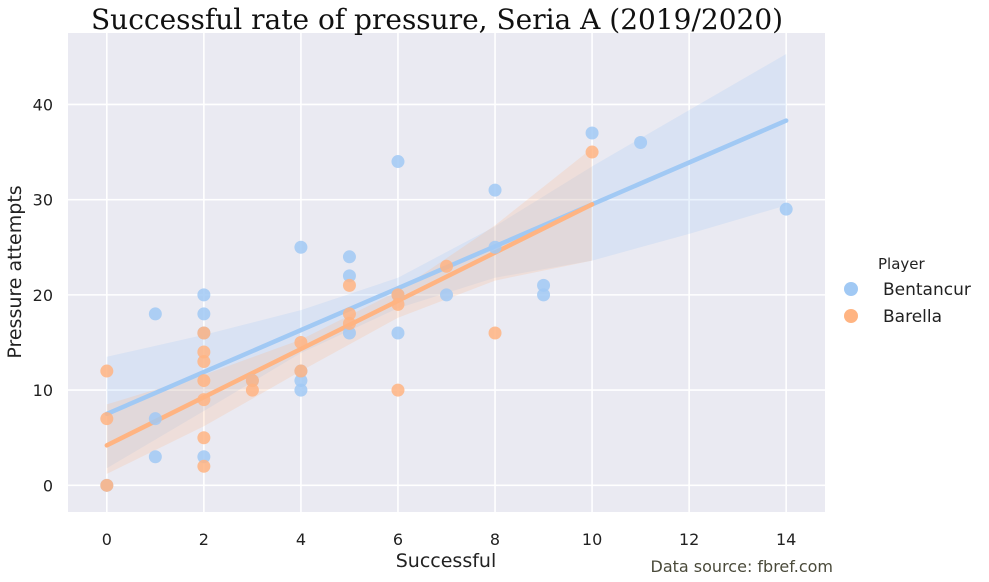 Image resolution: width=989 pixels, height=582 pixels. What do you see at coordinates (204, 539) in the screenshot?
I see `x-tick-label: 2` at bounding box center [204, 539].